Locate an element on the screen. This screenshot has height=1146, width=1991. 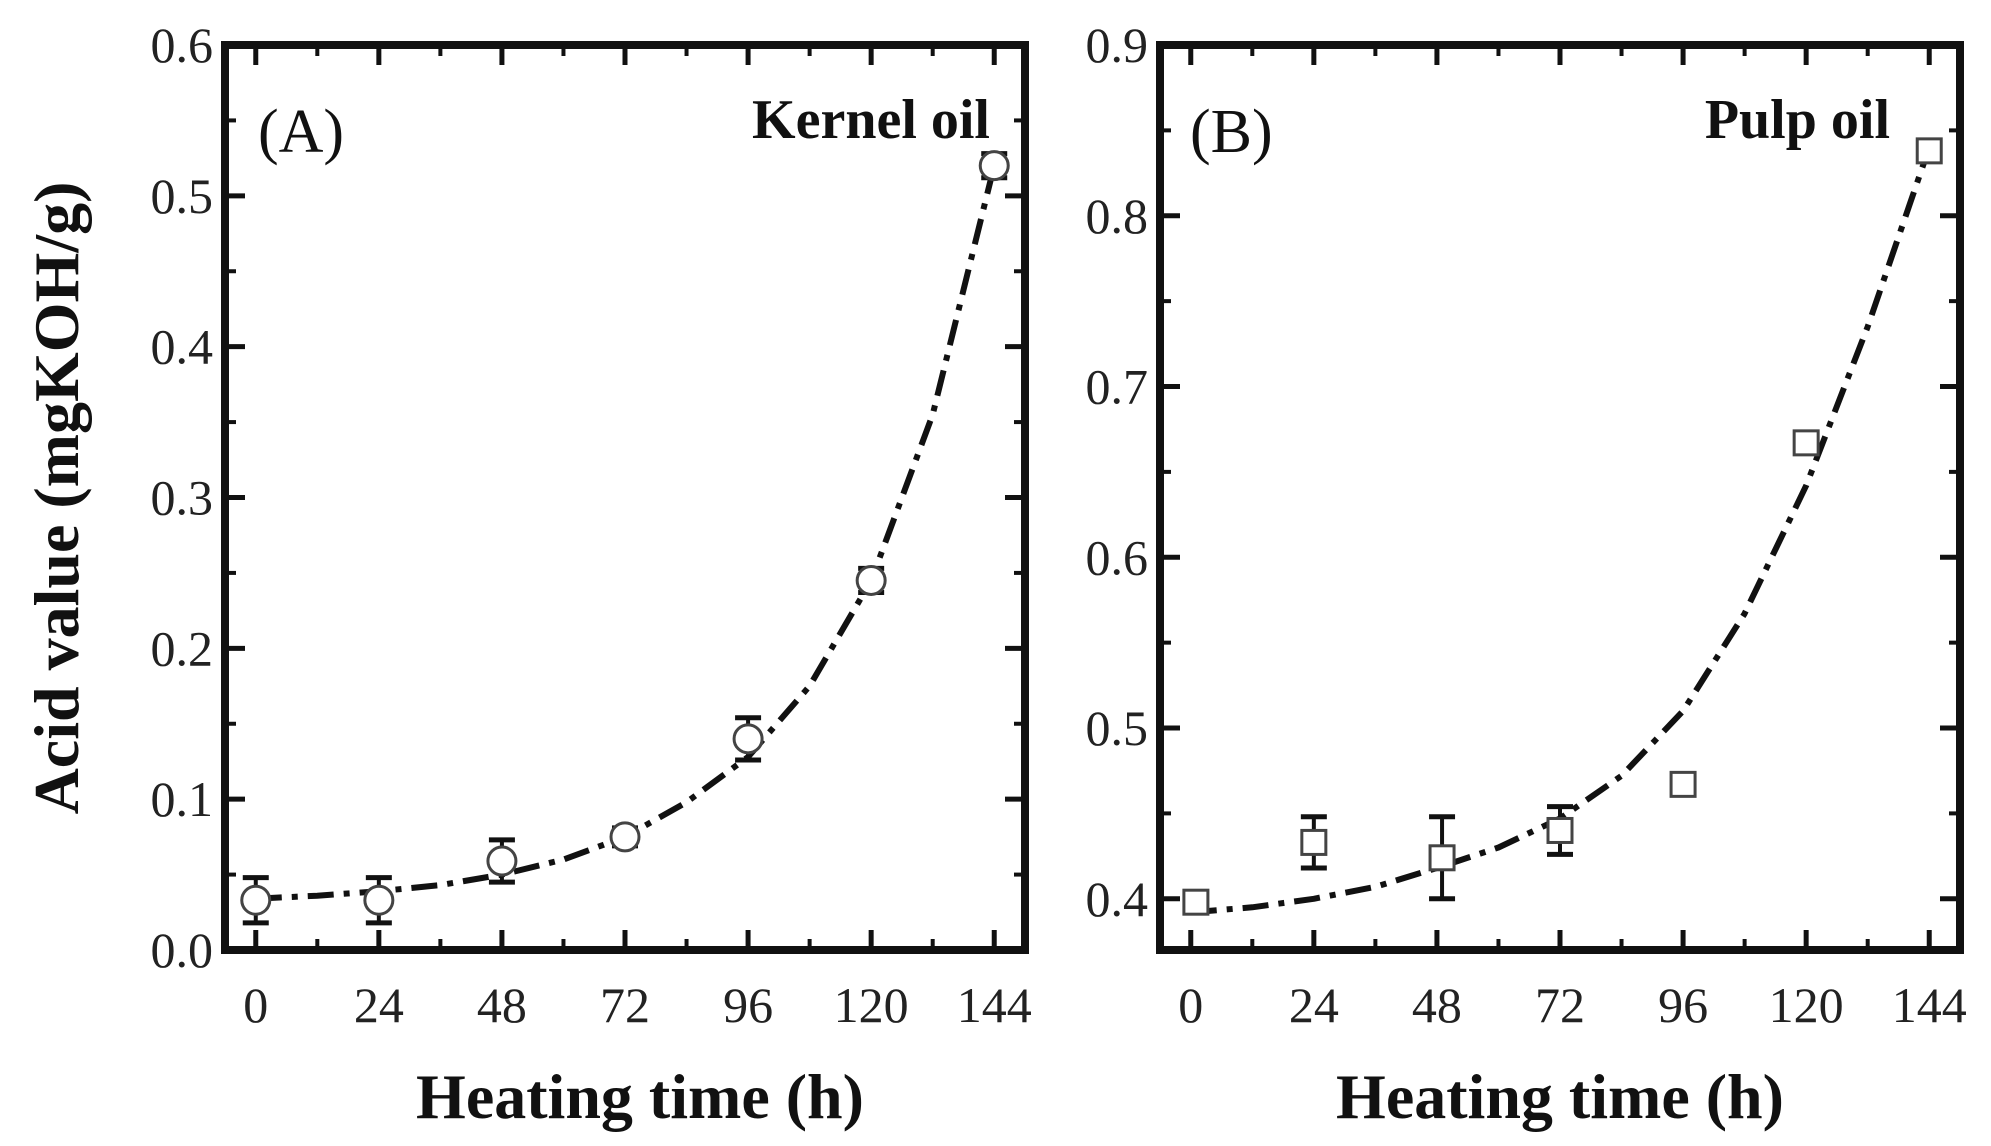
panel-a-label: (A) is located at coordinates (301, 132).